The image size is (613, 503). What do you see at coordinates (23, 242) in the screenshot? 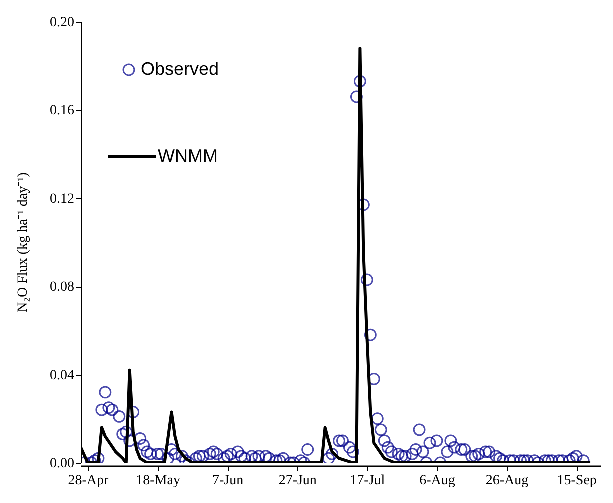
I see `y-axis-title: N₂O Flux (kg ha⁻¹ day⁻¹)` at bounding box center [23, 242].